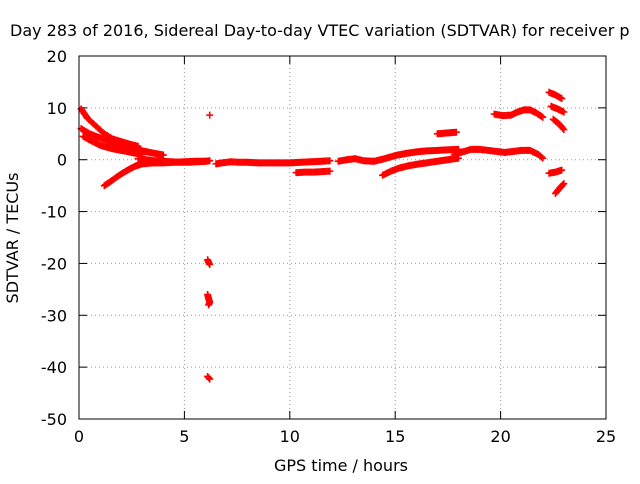  I want to click on y-tick-label: -50, so click(54, 419).